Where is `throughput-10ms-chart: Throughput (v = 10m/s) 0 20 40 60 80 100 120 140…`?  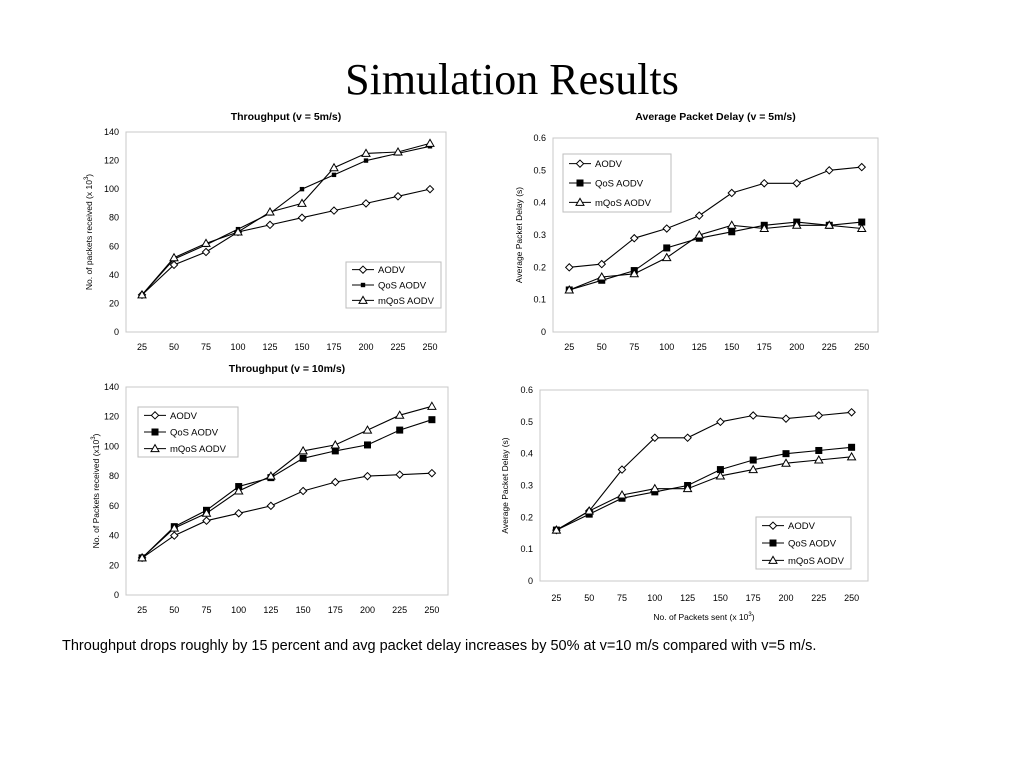 throughput-10ms-chart: Throughput (v = 10m/s) 0 20 40 60 80 100 120 140… is located at coordinates (270, 489).